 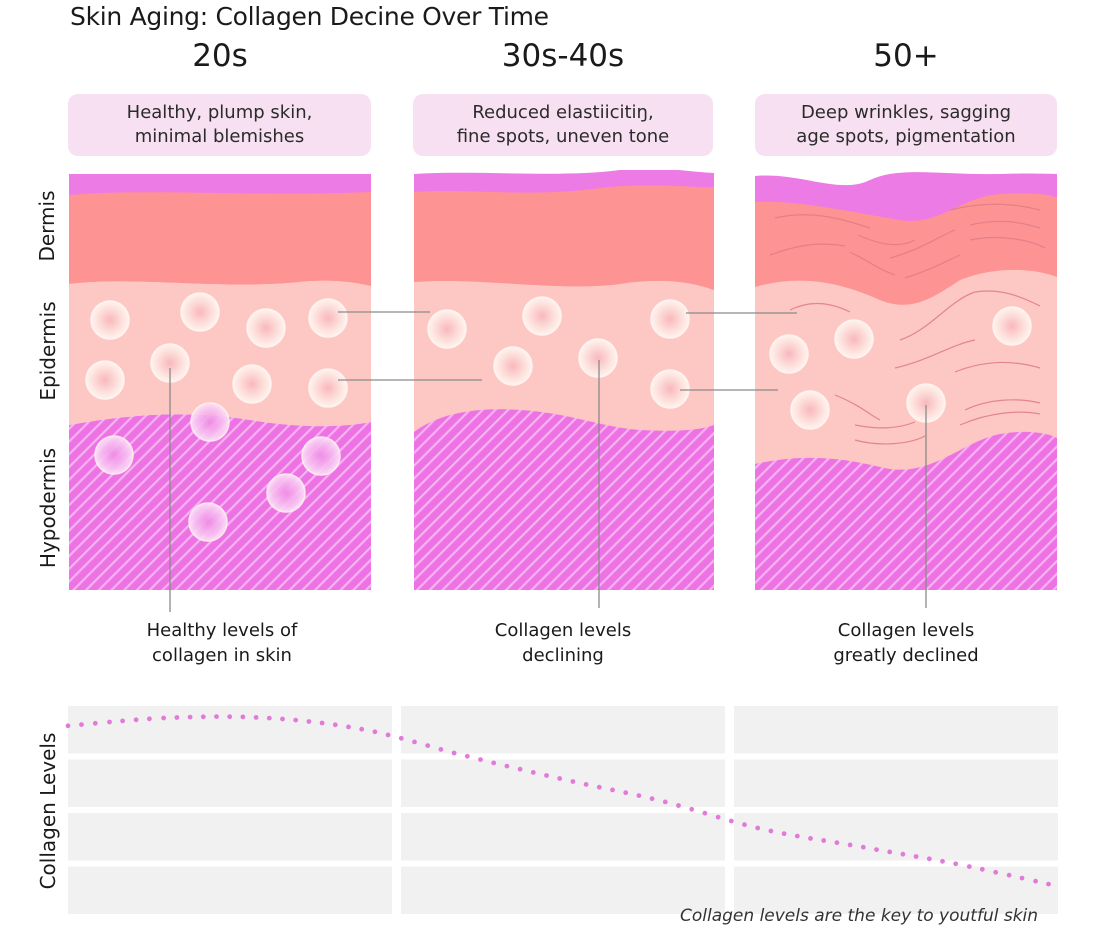 I want to click on dermis-layer, so click(x=220, y=238).